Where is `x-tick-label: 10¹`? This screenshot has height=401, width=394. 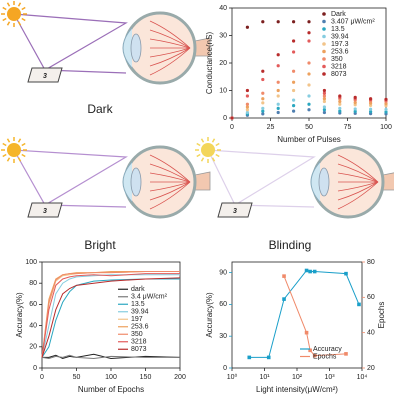
x-tick-label: 10¹ is located at coordinates (264, 377).